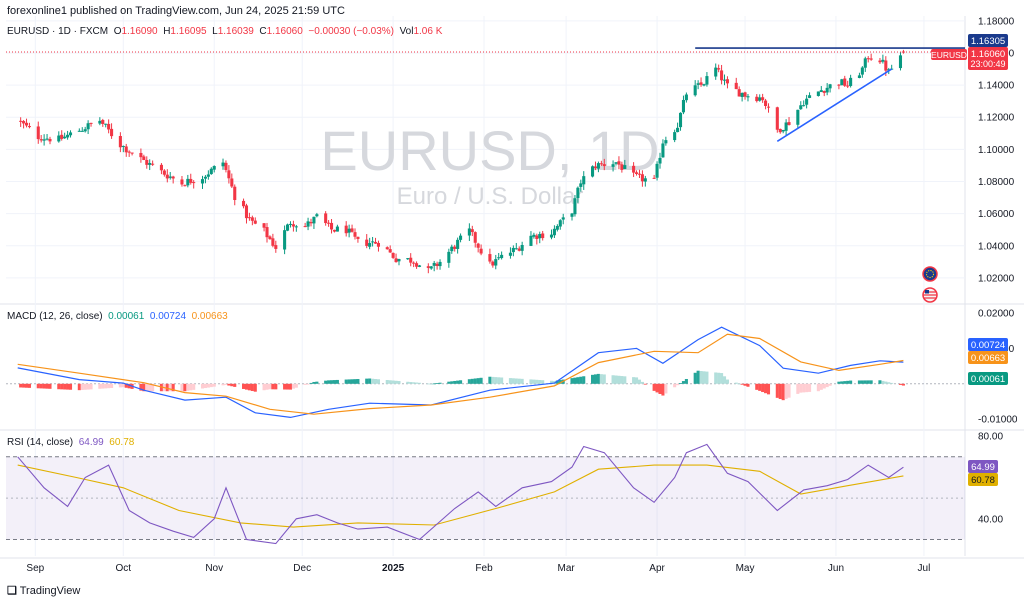  Describe the element at coordinates (235, 31) in the screenshot. I see `low-value: 1.16039` at that location.